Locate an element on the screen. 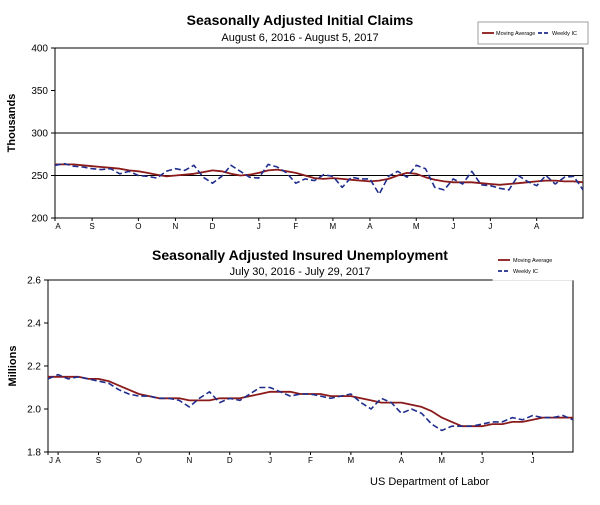  chart-1-legend-ma-label: Moving Average is located at coordinates (515, 34).